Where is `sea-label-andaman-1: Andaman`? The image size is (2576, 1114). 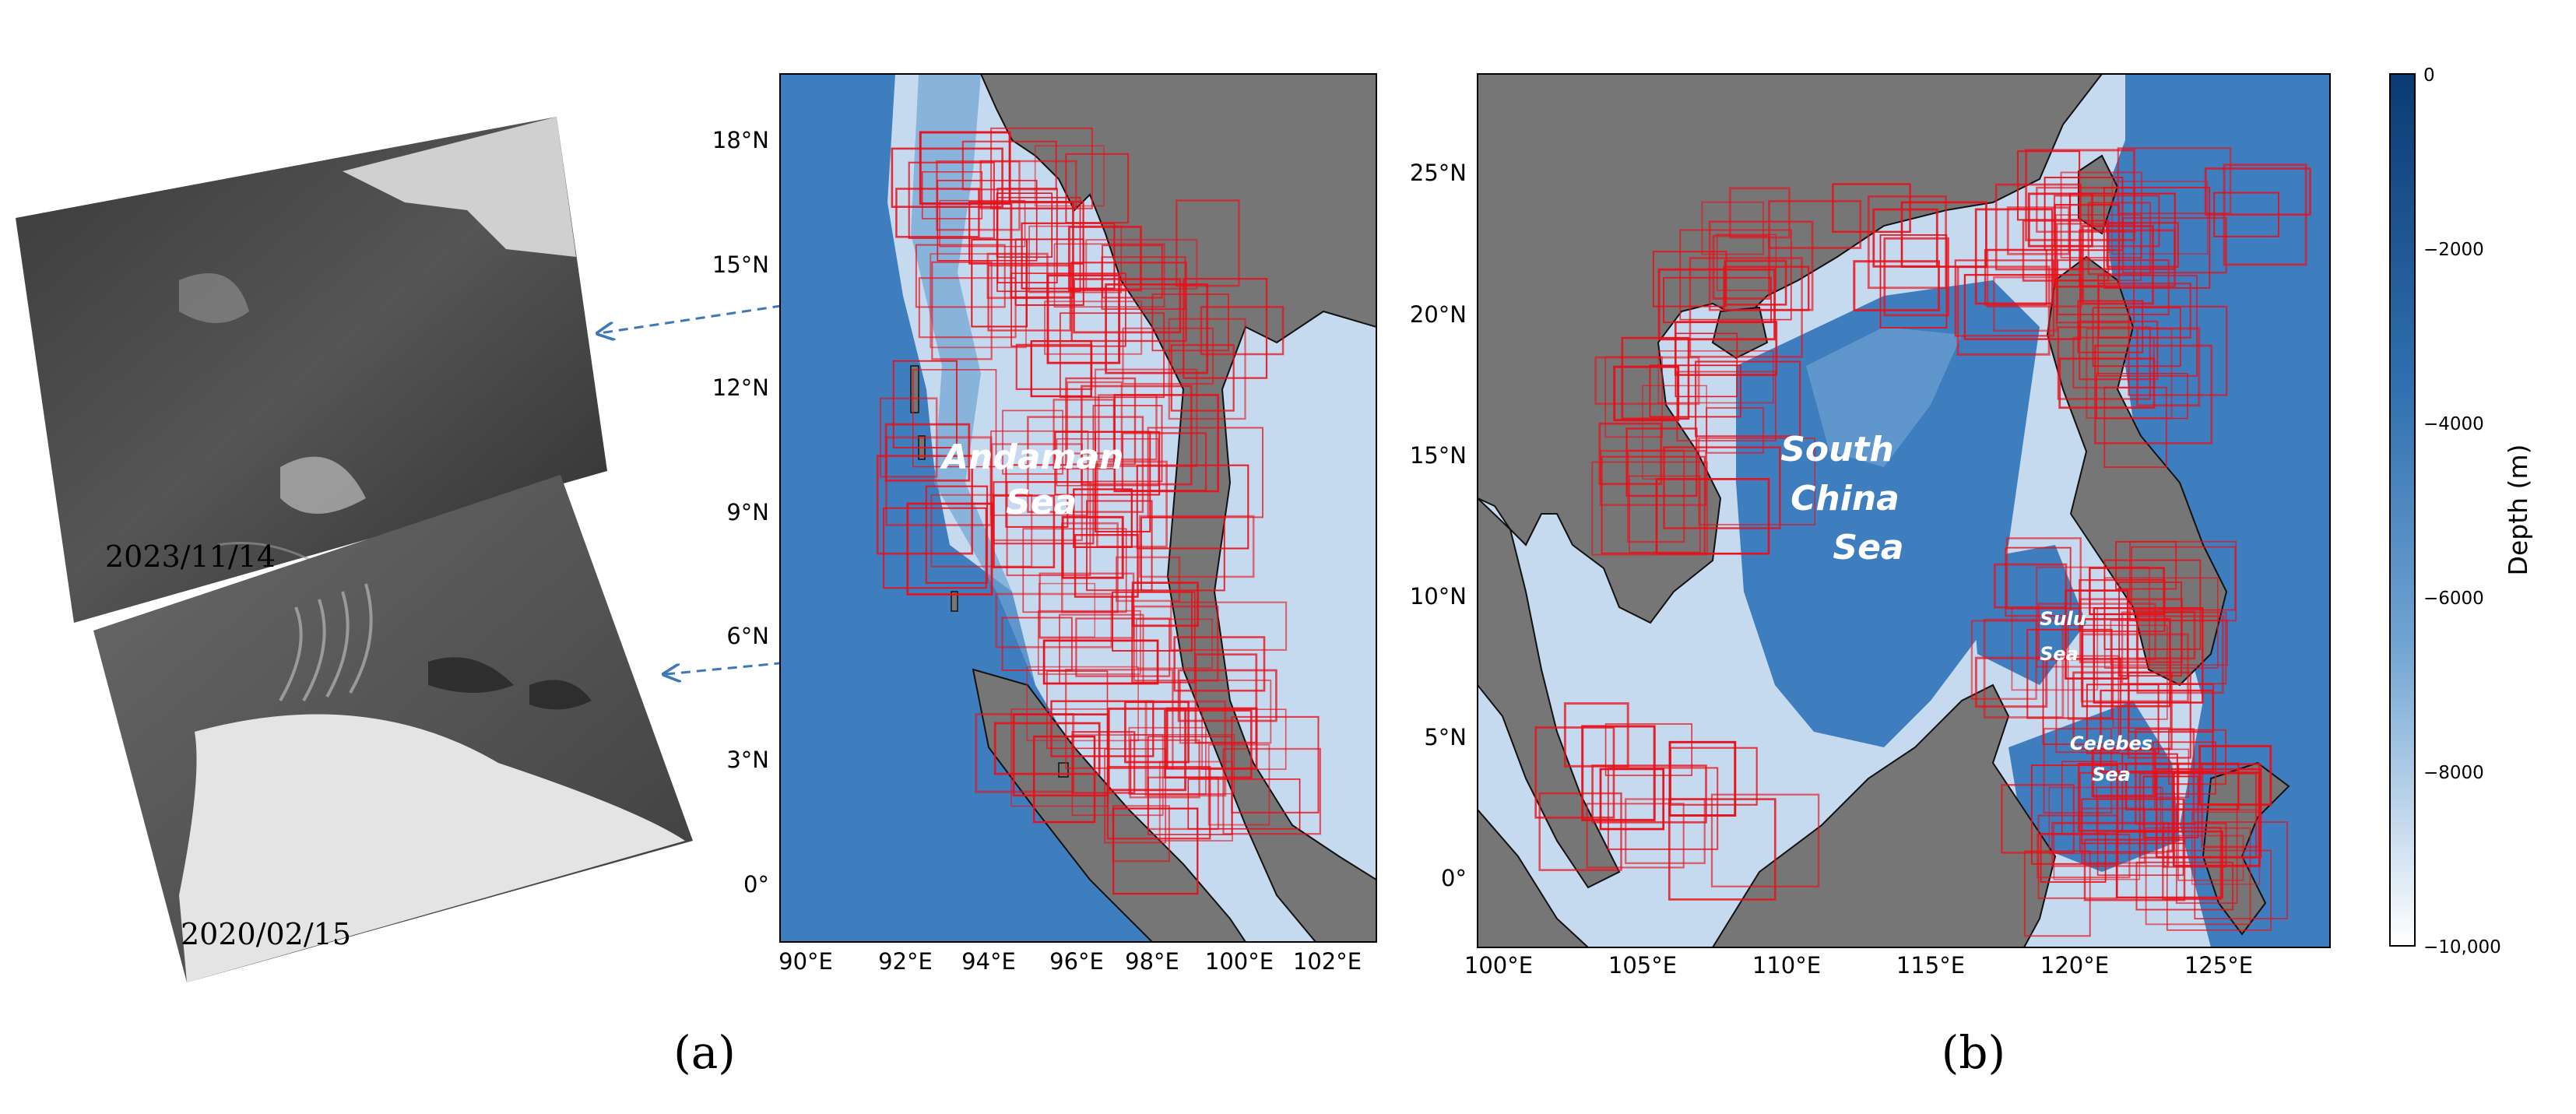
sea-label-andaman-1: Andaman is located at coordinates (1032, 457).